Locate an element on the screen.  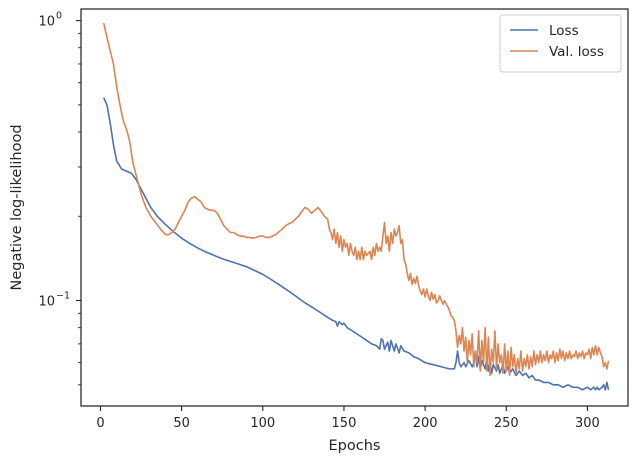
x-tick-label: 100 is located at coordinates (262, 423).